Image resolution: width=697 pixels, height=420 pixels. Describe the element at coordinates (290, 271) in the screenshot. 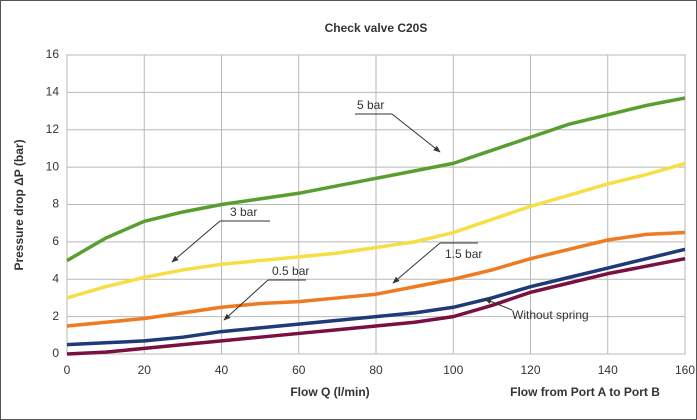

I see `series-label: 0.5 bar` at that location.